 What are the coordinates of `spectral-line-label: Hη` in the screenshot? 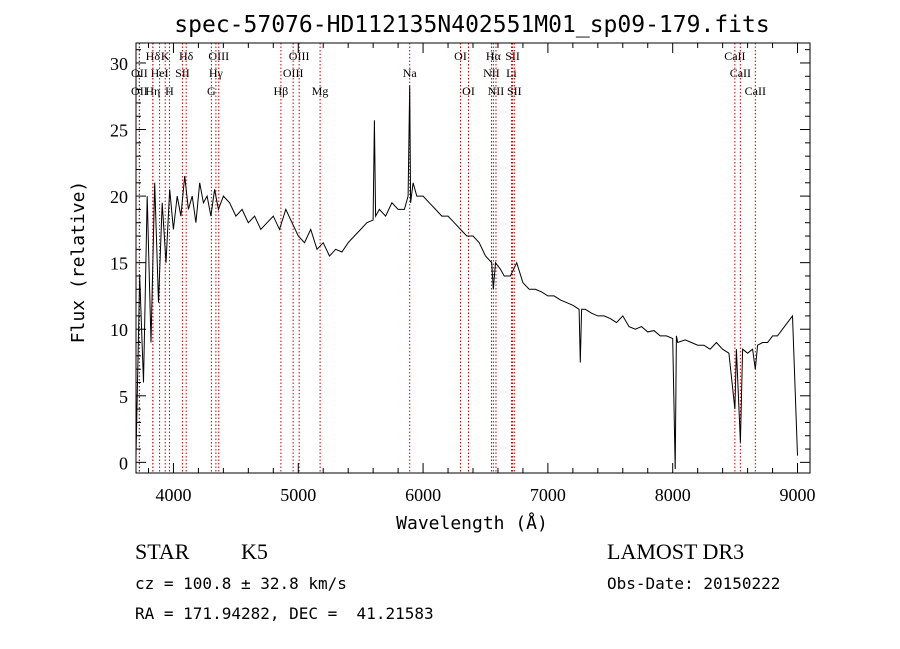 It's located at (152, 91).